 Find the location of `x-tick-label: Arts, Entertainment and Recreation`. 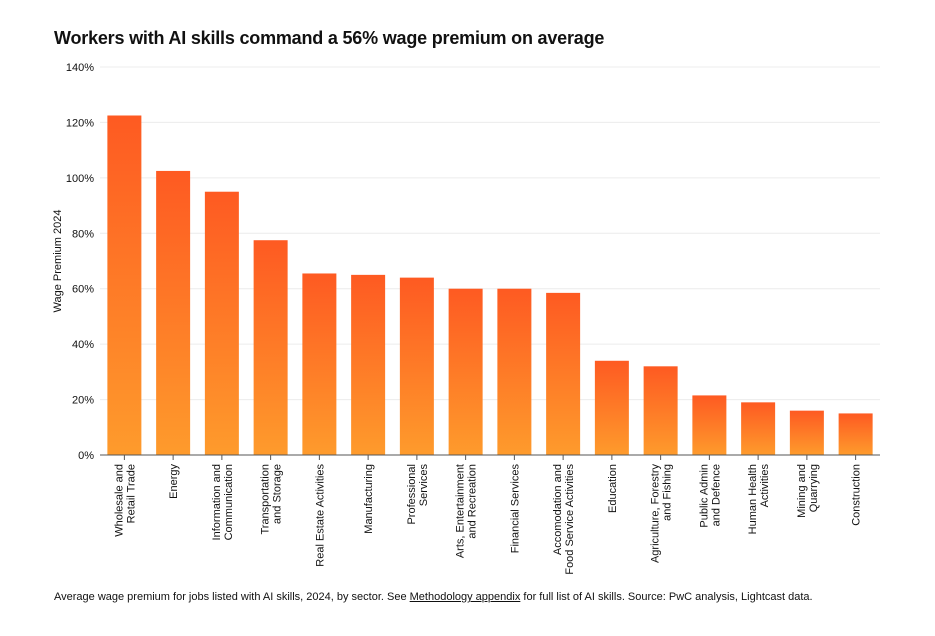

x-tick-label: Arts, Entertainment and Recreation is located at coordinates (467, 511).